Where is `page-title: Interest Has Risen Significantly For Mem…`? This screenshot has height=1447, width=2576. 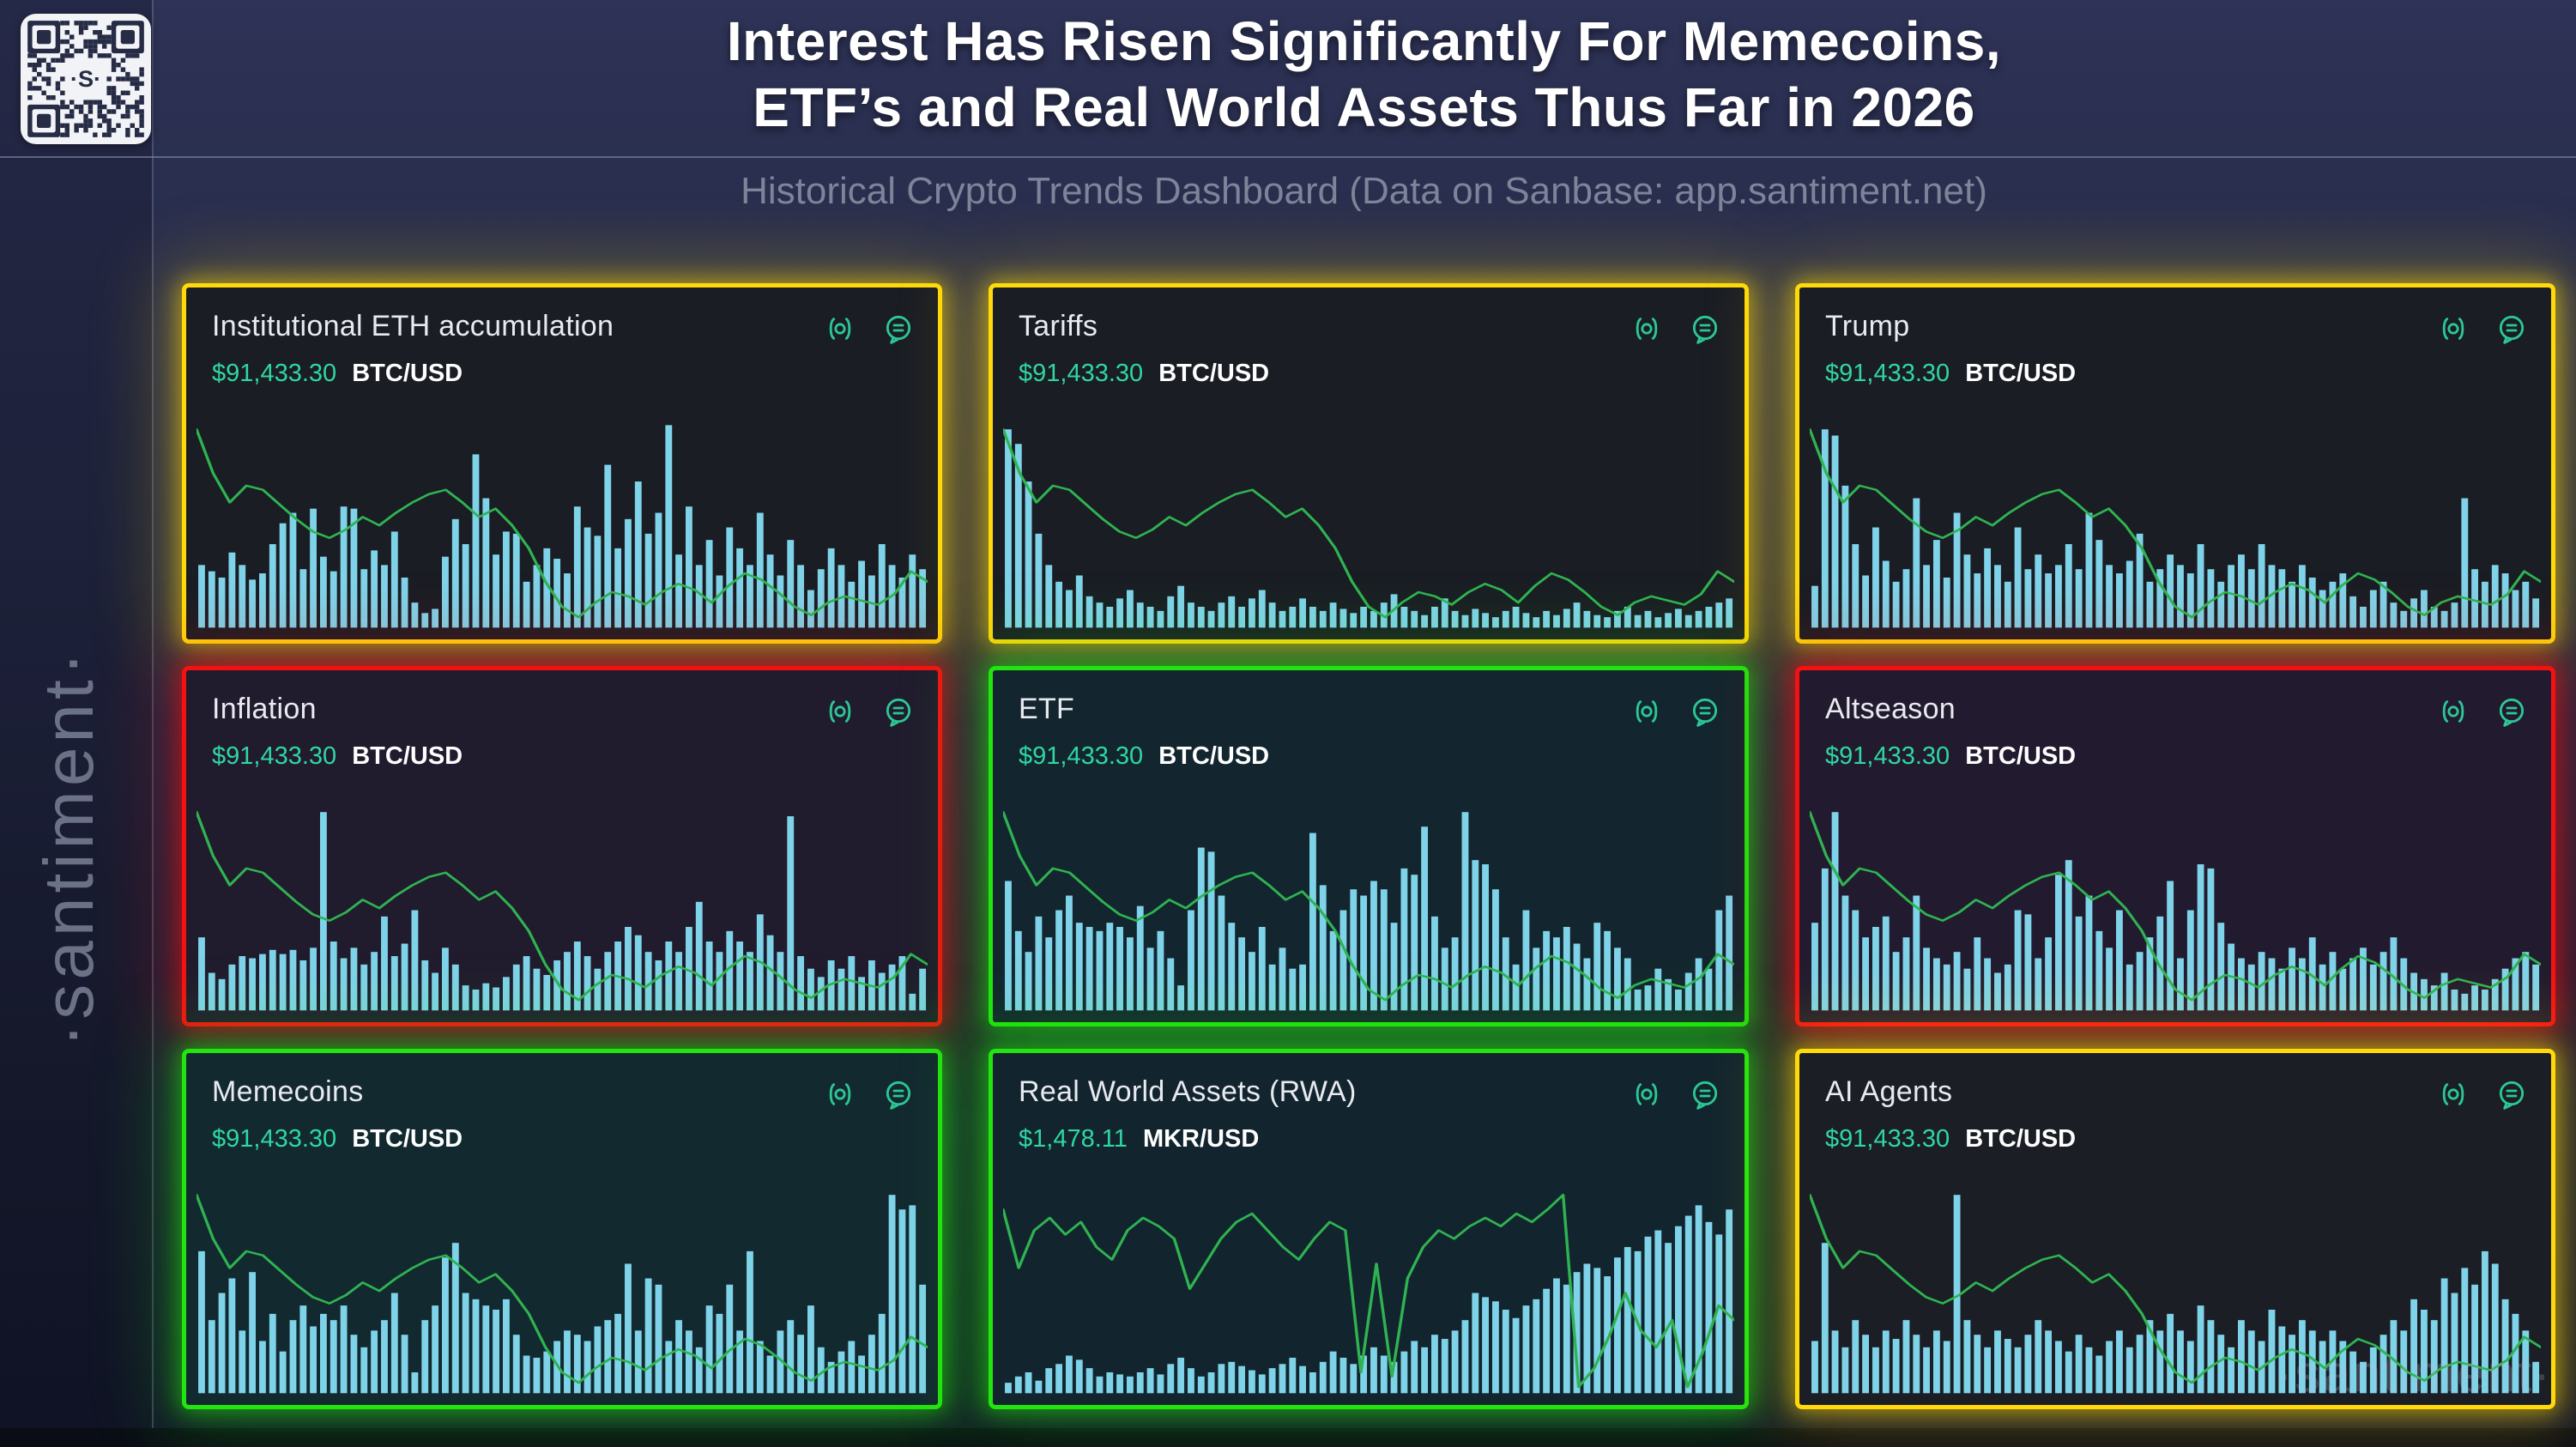
page-title: Interest Has Risen Significantly For Mem… is located at coordinates (1364, 75).